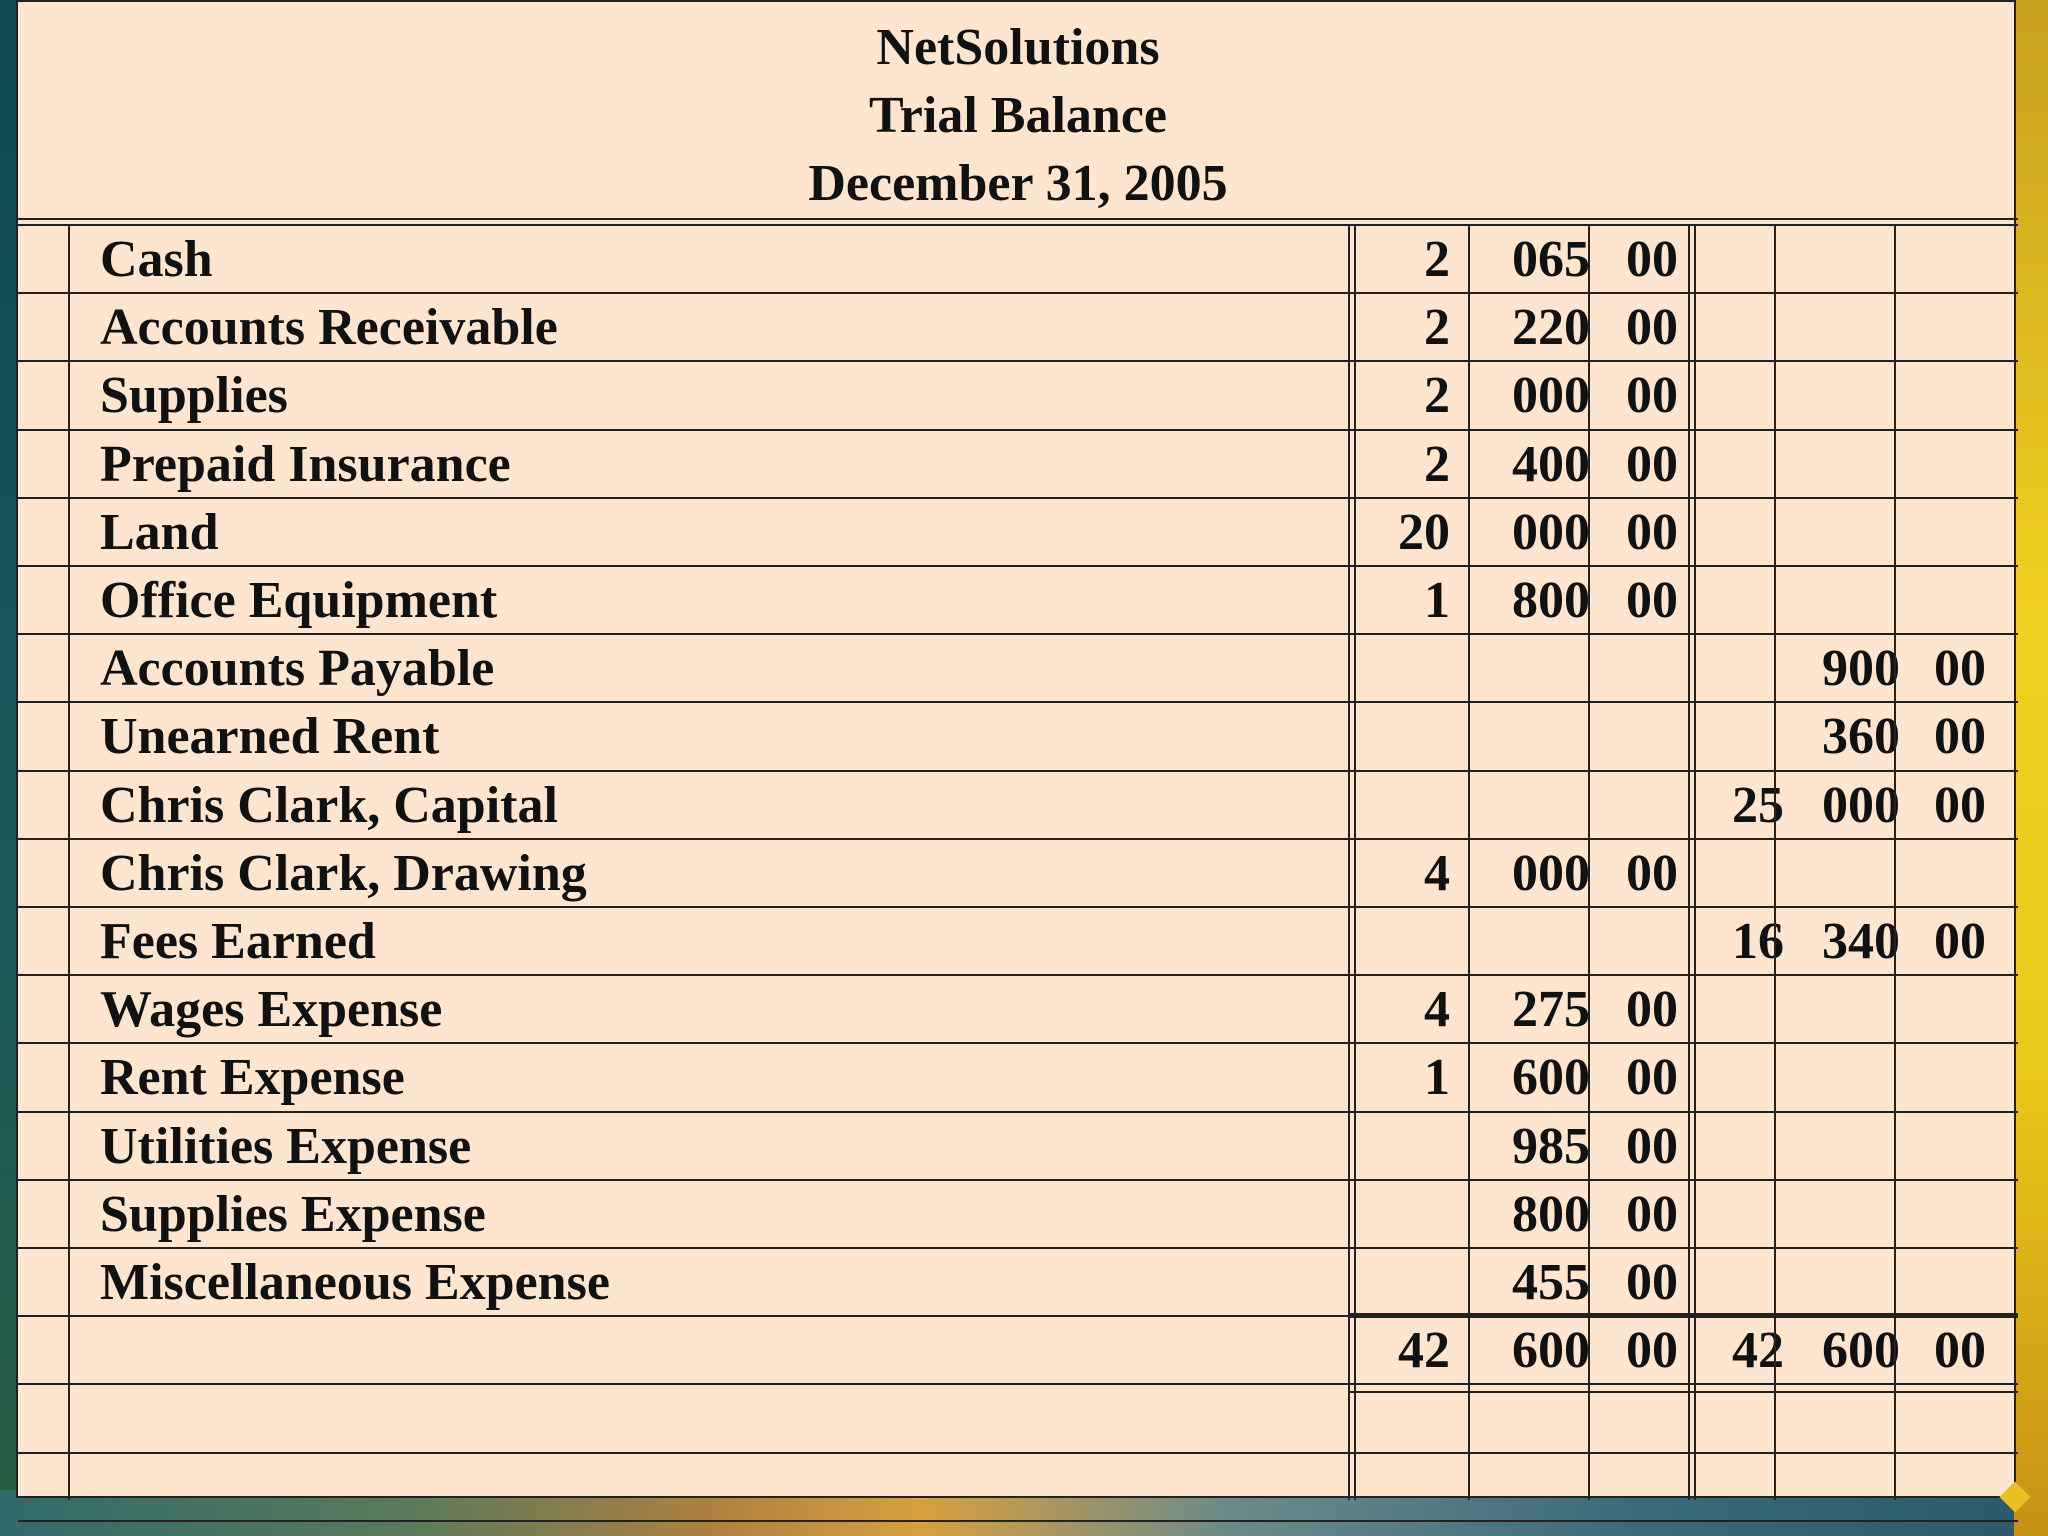 Image resolution: width=2048 pixels, height=1536 pixels. Describe the element at coordinates (1758, 1351) in the screenshot. I see `total-credit: 42` at that location.